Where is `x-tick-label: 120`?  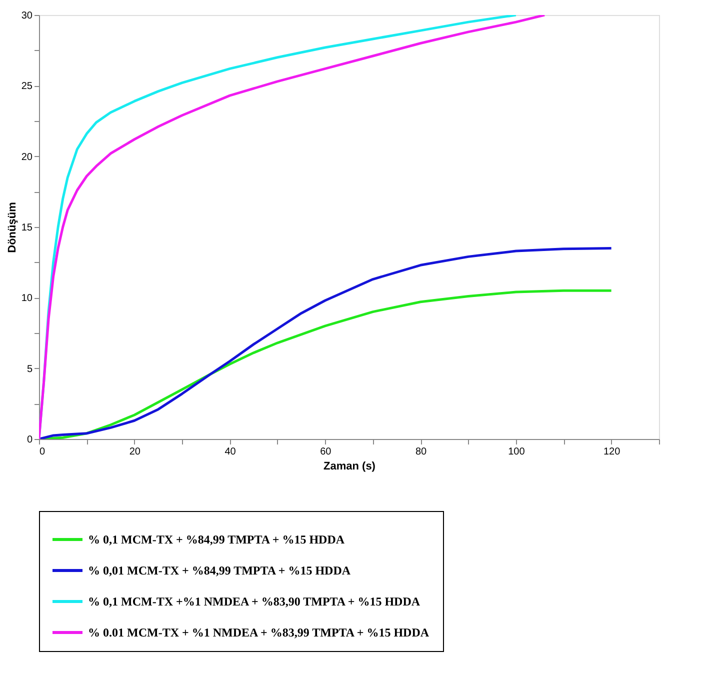 x-tick-label: 120 is located at coordinates (612, 452).